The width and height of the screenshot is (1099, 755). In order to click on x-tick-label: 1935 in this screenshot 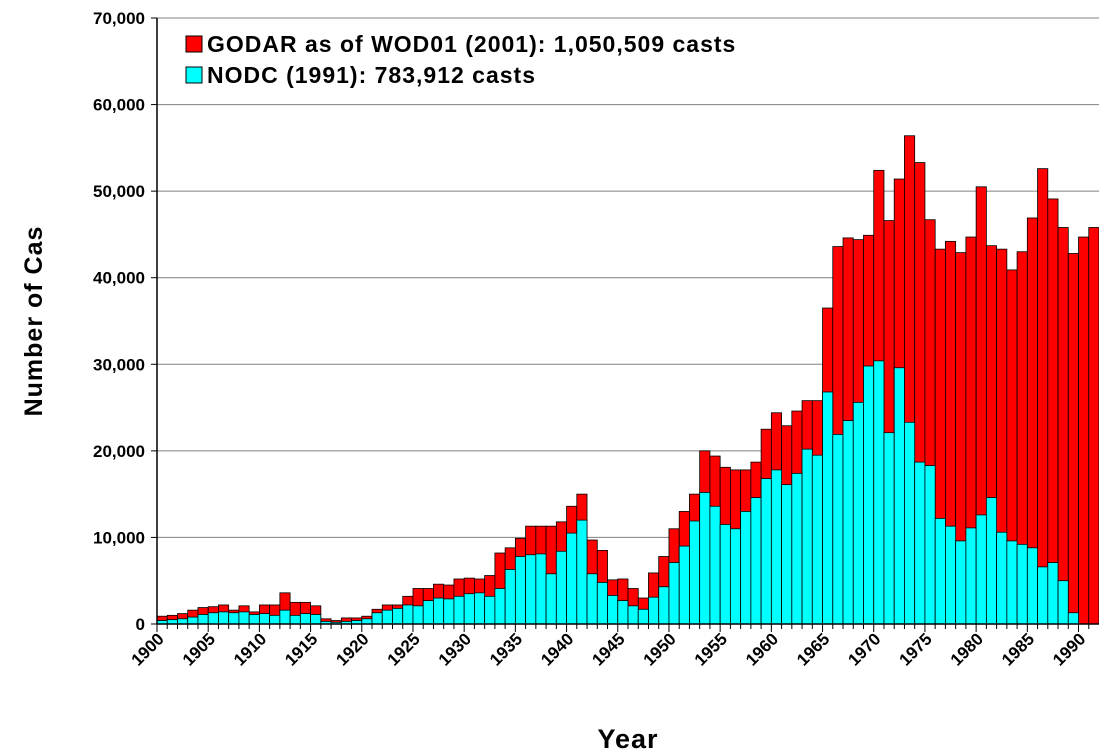, I will do `click(506, 649)`.